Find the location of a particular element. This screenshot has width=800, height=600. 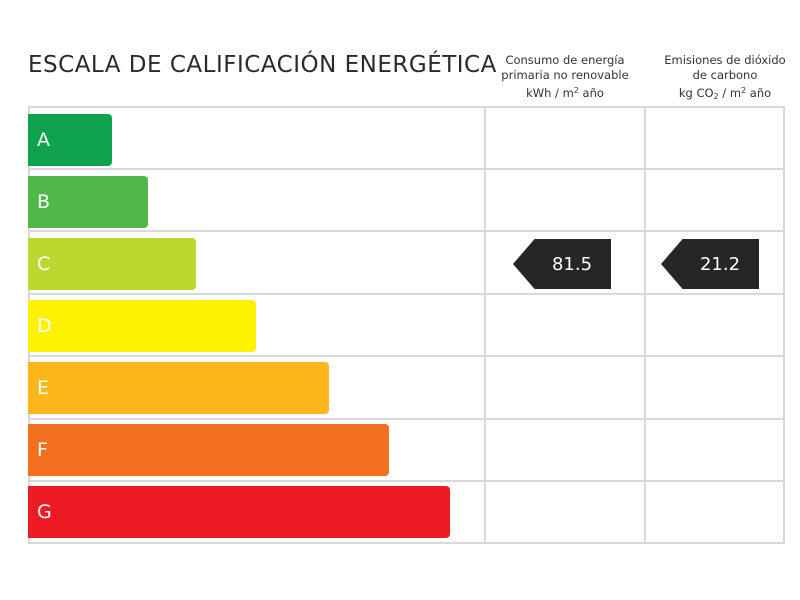

emissions-header-line1: Emisiones de dióxido is located at coordinates (725, 60).